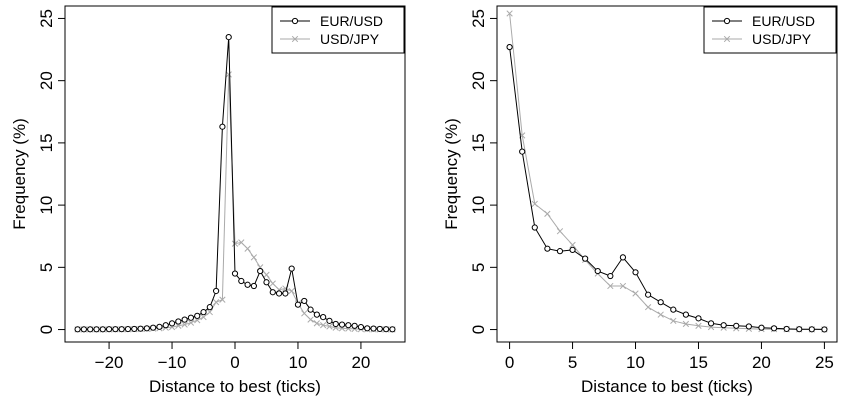 This screenshot has width=864, height=398. What do you see at coordinates (172, 362) in the screenshot?
I see `x-tick-label: −10` at bounding box center [172, 362].